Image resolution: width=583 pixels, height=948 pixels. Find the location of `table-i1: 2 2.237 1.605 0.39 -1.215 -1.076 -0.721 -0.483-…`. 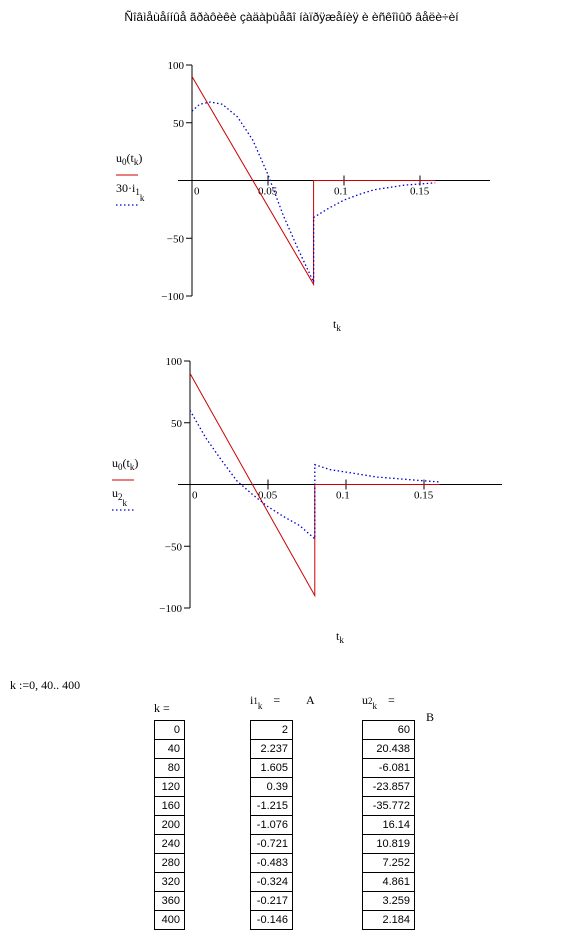

table-i1: 2 2.237 1.605 0.39 -1.215 -1.076 -0.721 -0.483-… is located at coordinates (271, 825).